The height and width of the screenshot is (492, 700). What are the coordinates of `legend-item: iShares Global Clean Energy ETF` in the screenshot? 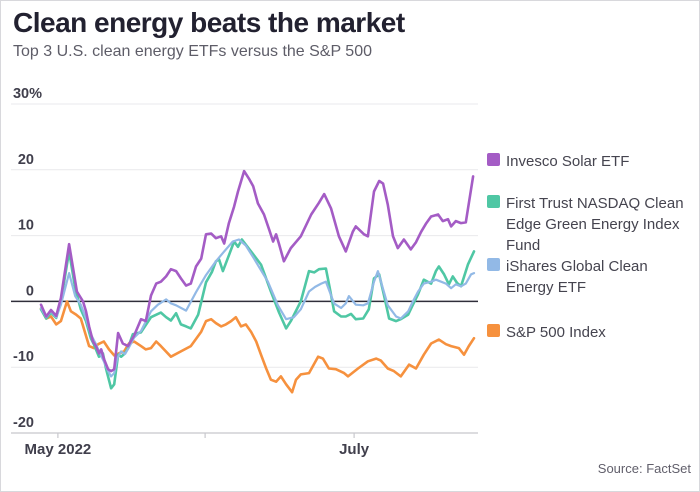 It's located at (590, 277).